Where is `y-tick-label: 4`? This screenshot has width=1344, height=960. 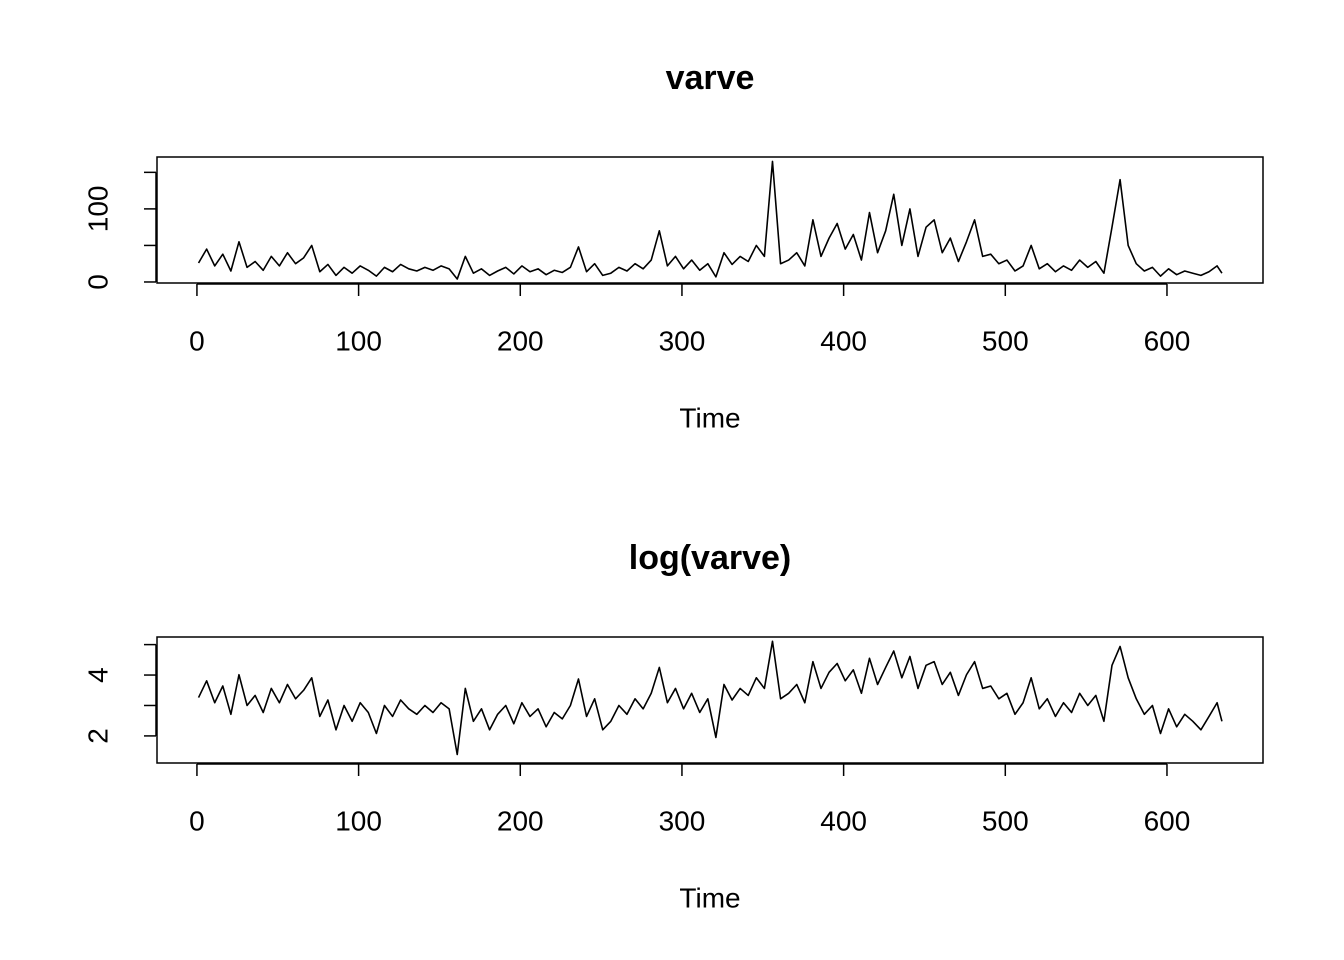
y-tick-label: 4 is located at coordinates (97, 675).